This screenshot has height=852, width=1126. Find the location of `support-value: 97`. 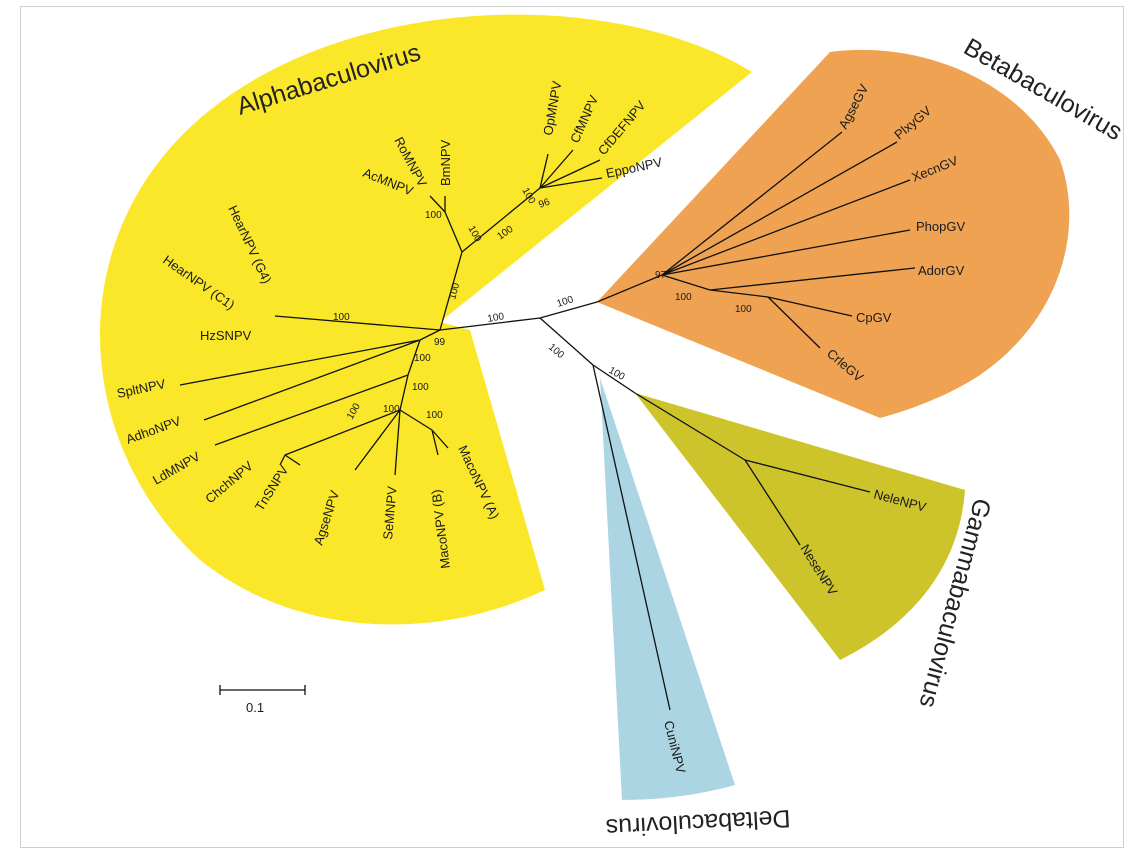

support-value: 97 is located at coordinates (661, 275).